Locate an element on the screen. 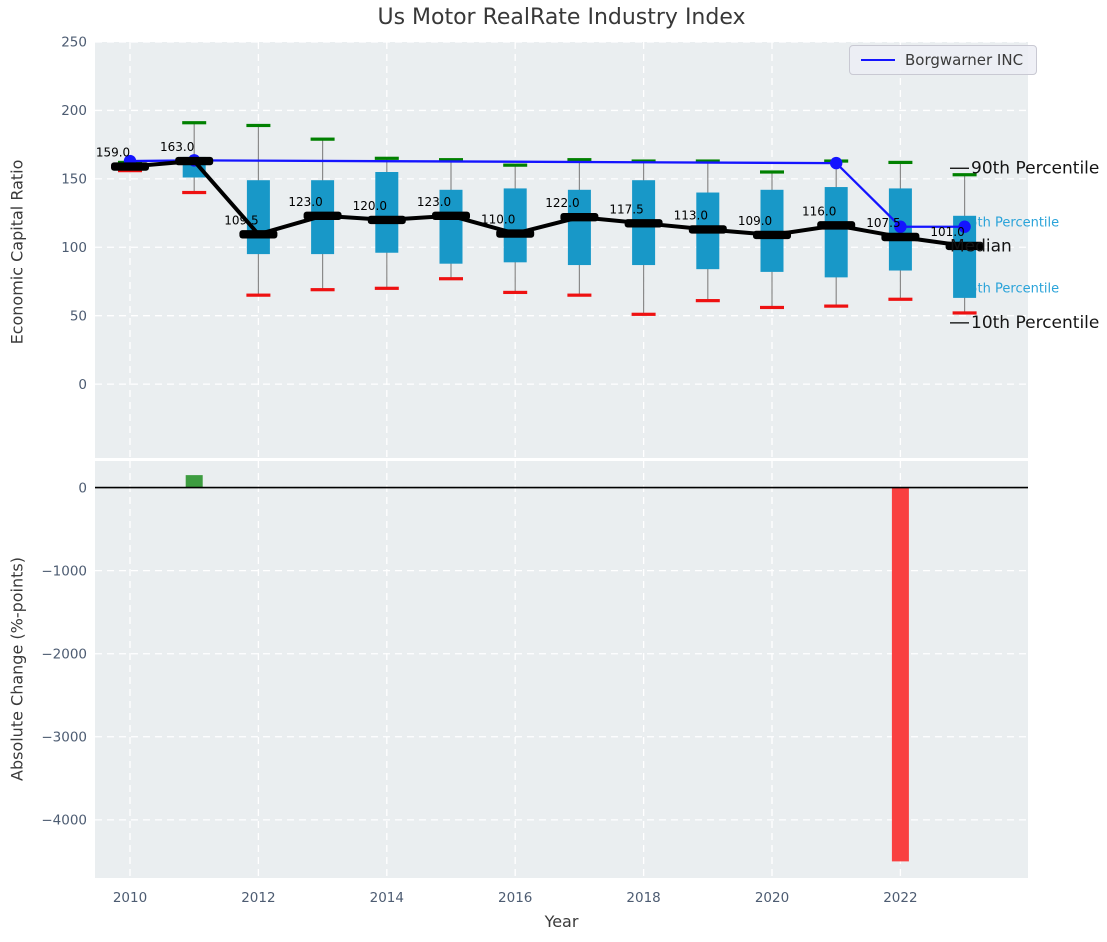  boxplot-2016 is located at coordinates (515, 229).